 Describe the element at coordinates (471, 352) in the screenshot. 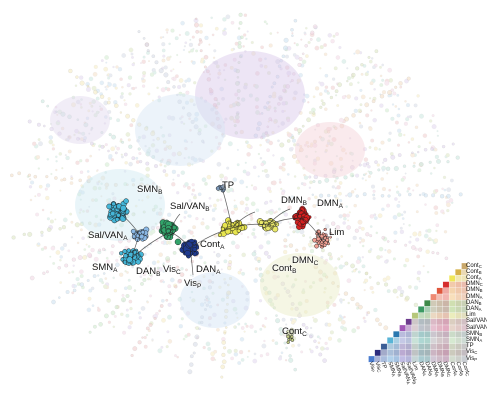

I see `matrix-row-label: VisC` at that location.